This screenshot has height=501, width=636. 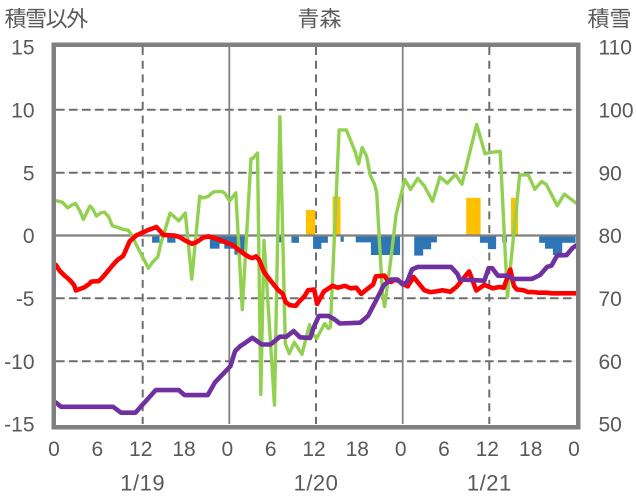 What do you see at coordinates (22, 110) in the screenshot?
I see `svg-text: 10` at bounding box center [22, 110].